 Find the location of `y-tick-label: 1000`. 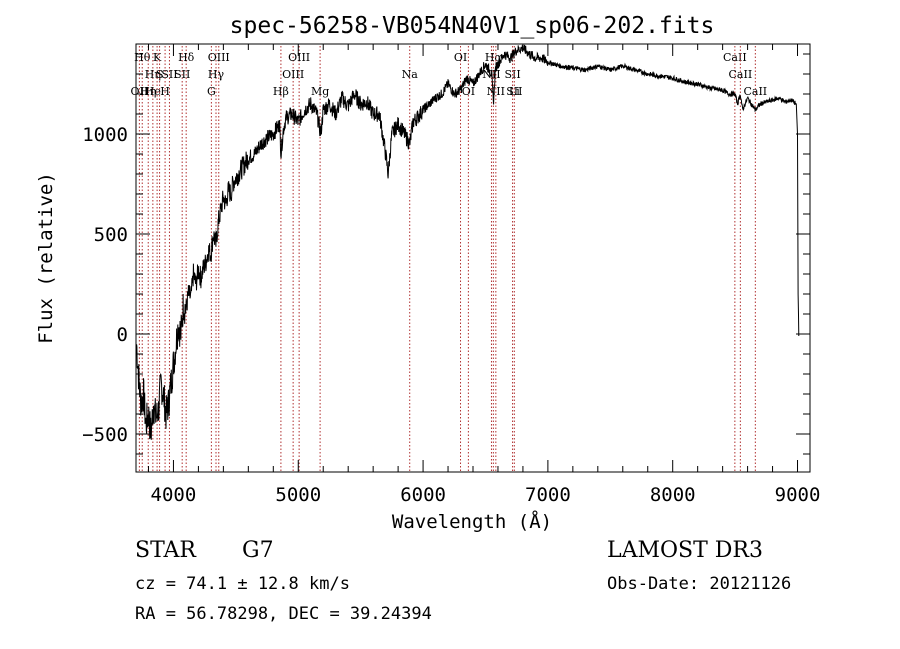

y-tick-label: 1000 is located at coordinates (105, 135).